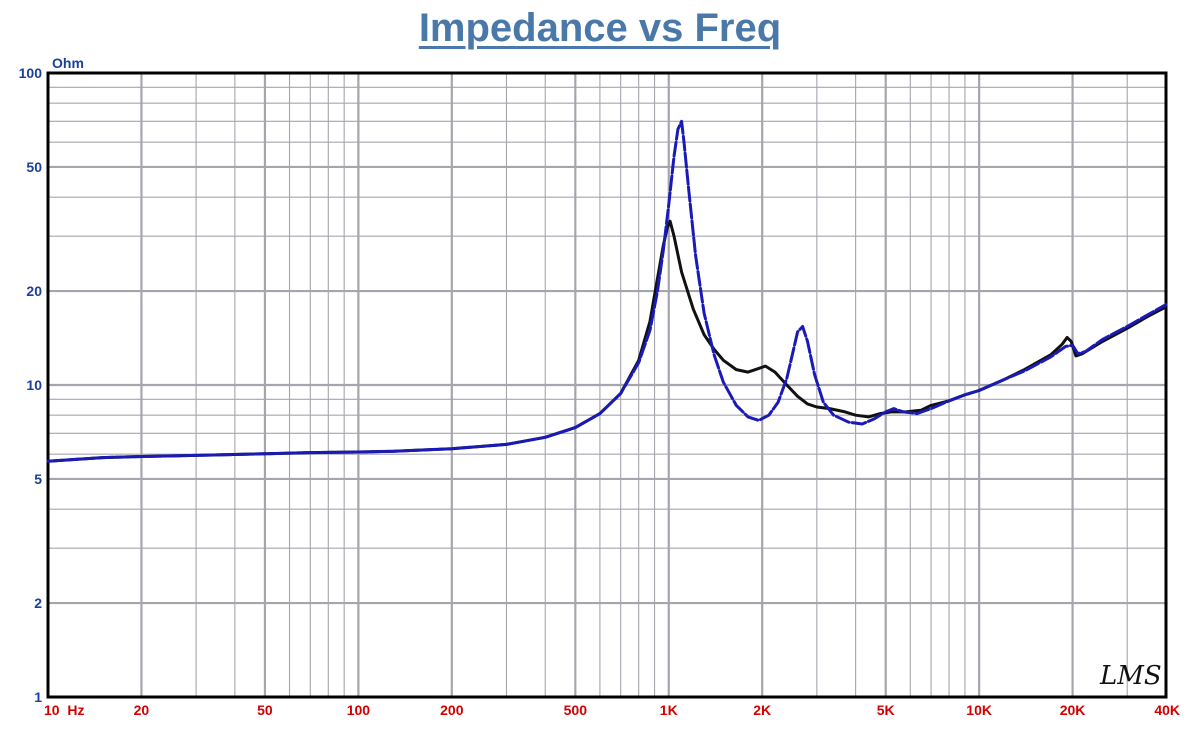  I want to click on y-tick-label: 50, so click(34, 167).